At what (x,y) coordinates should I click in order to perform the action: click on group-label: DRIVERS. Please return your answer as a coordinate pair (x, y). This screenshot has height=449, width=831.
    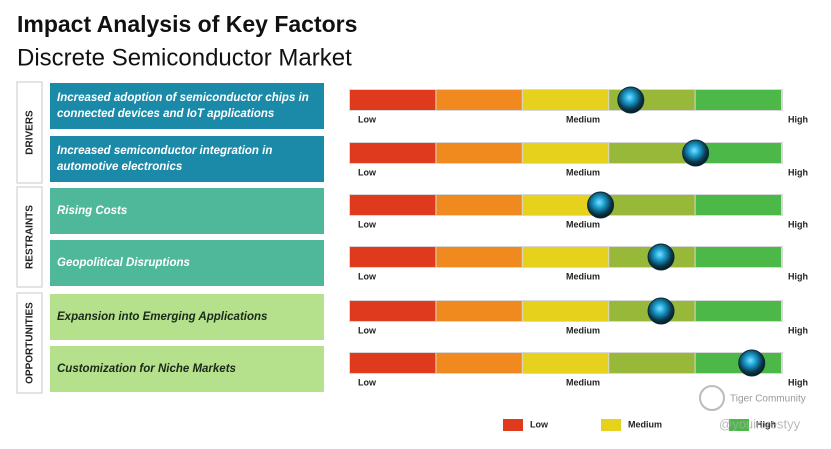
    Looking at the image, I should click on (30, 132).